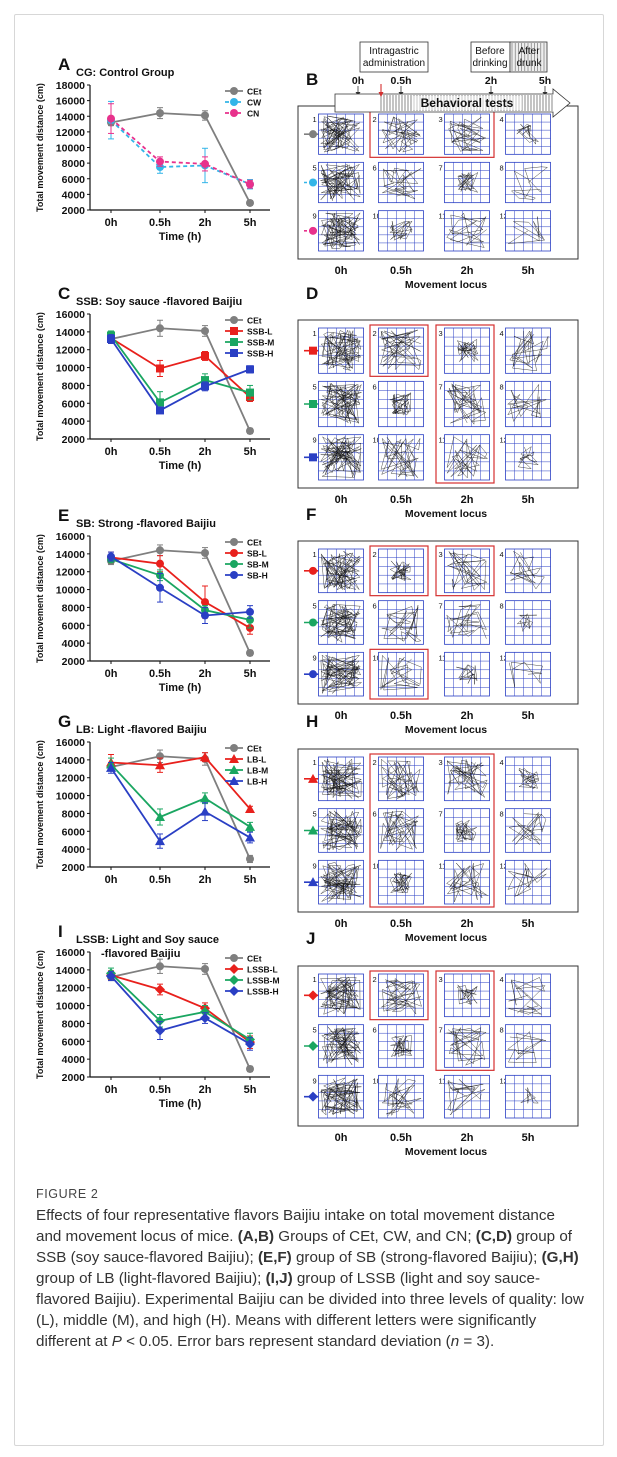  I want to click on y-tick-label: 16000, so click(70, 953).